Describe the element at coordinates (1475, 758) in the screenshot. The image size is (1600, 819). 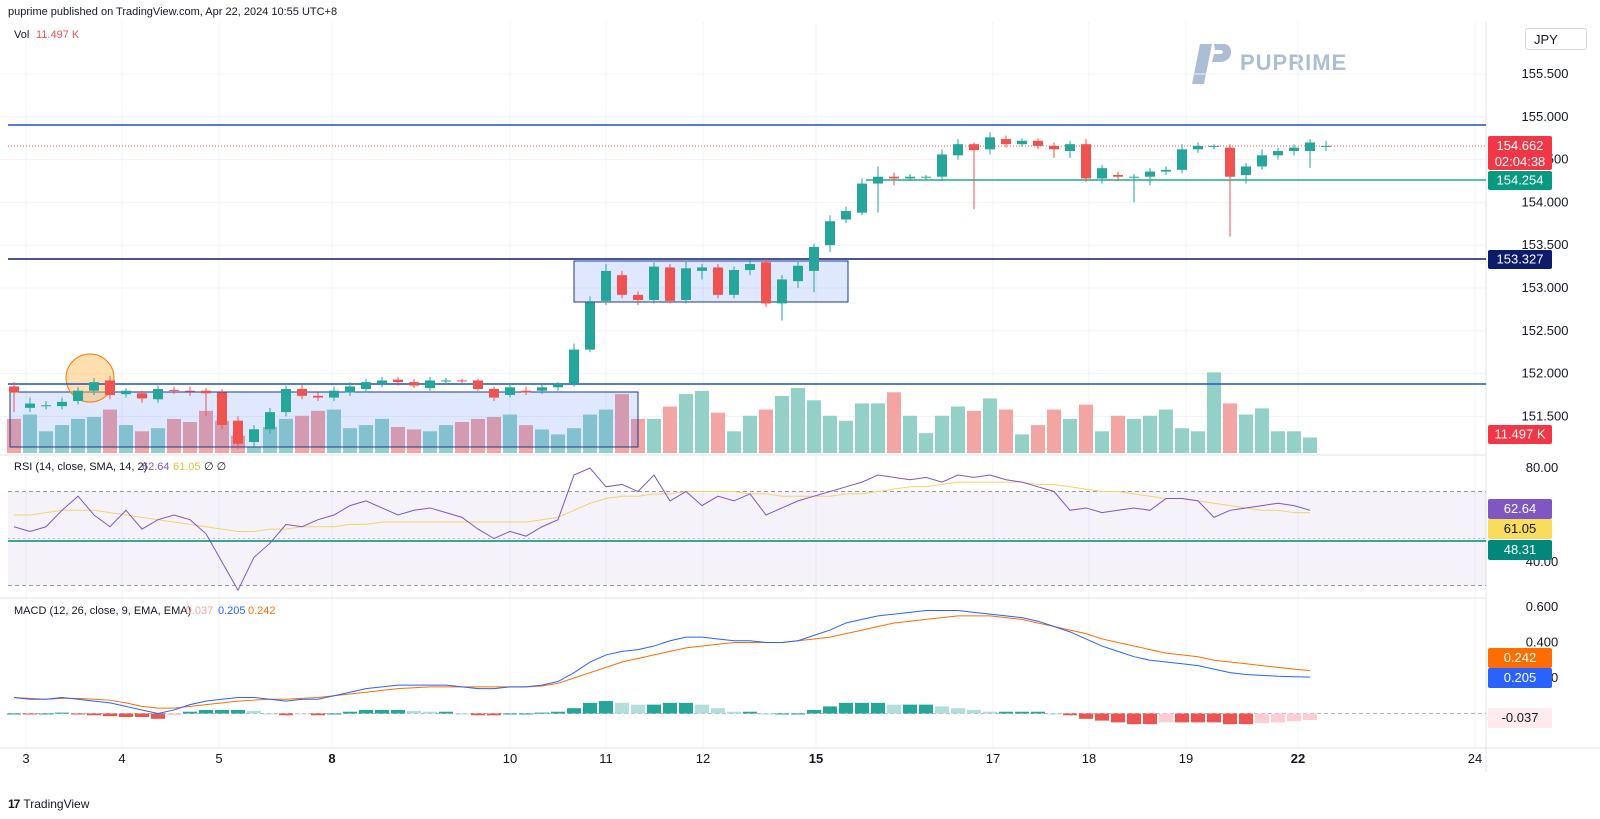
I see `time-tick-label: 24` at that location.